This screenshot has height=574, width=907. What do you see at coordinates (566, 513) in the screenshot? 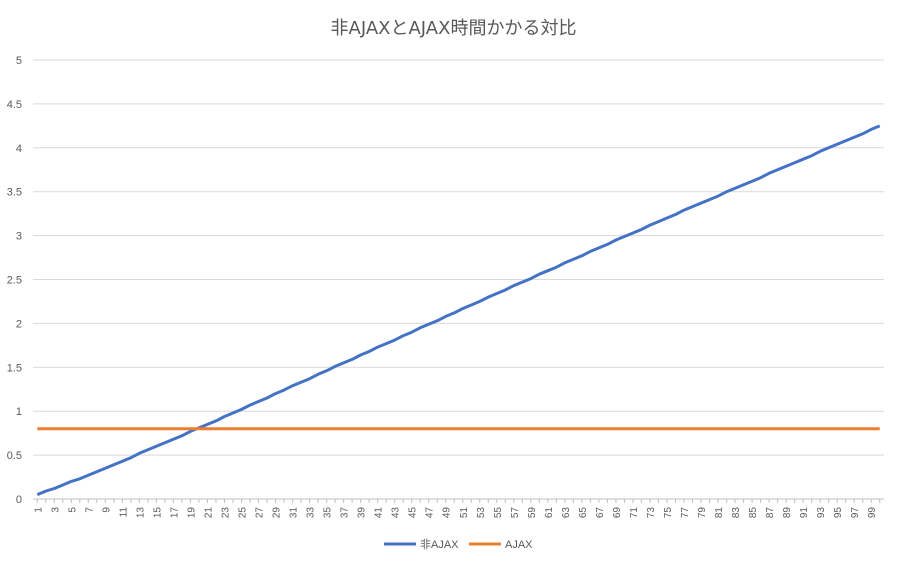
I see `x-tick-label: 63` at bounding box center [566, 513].